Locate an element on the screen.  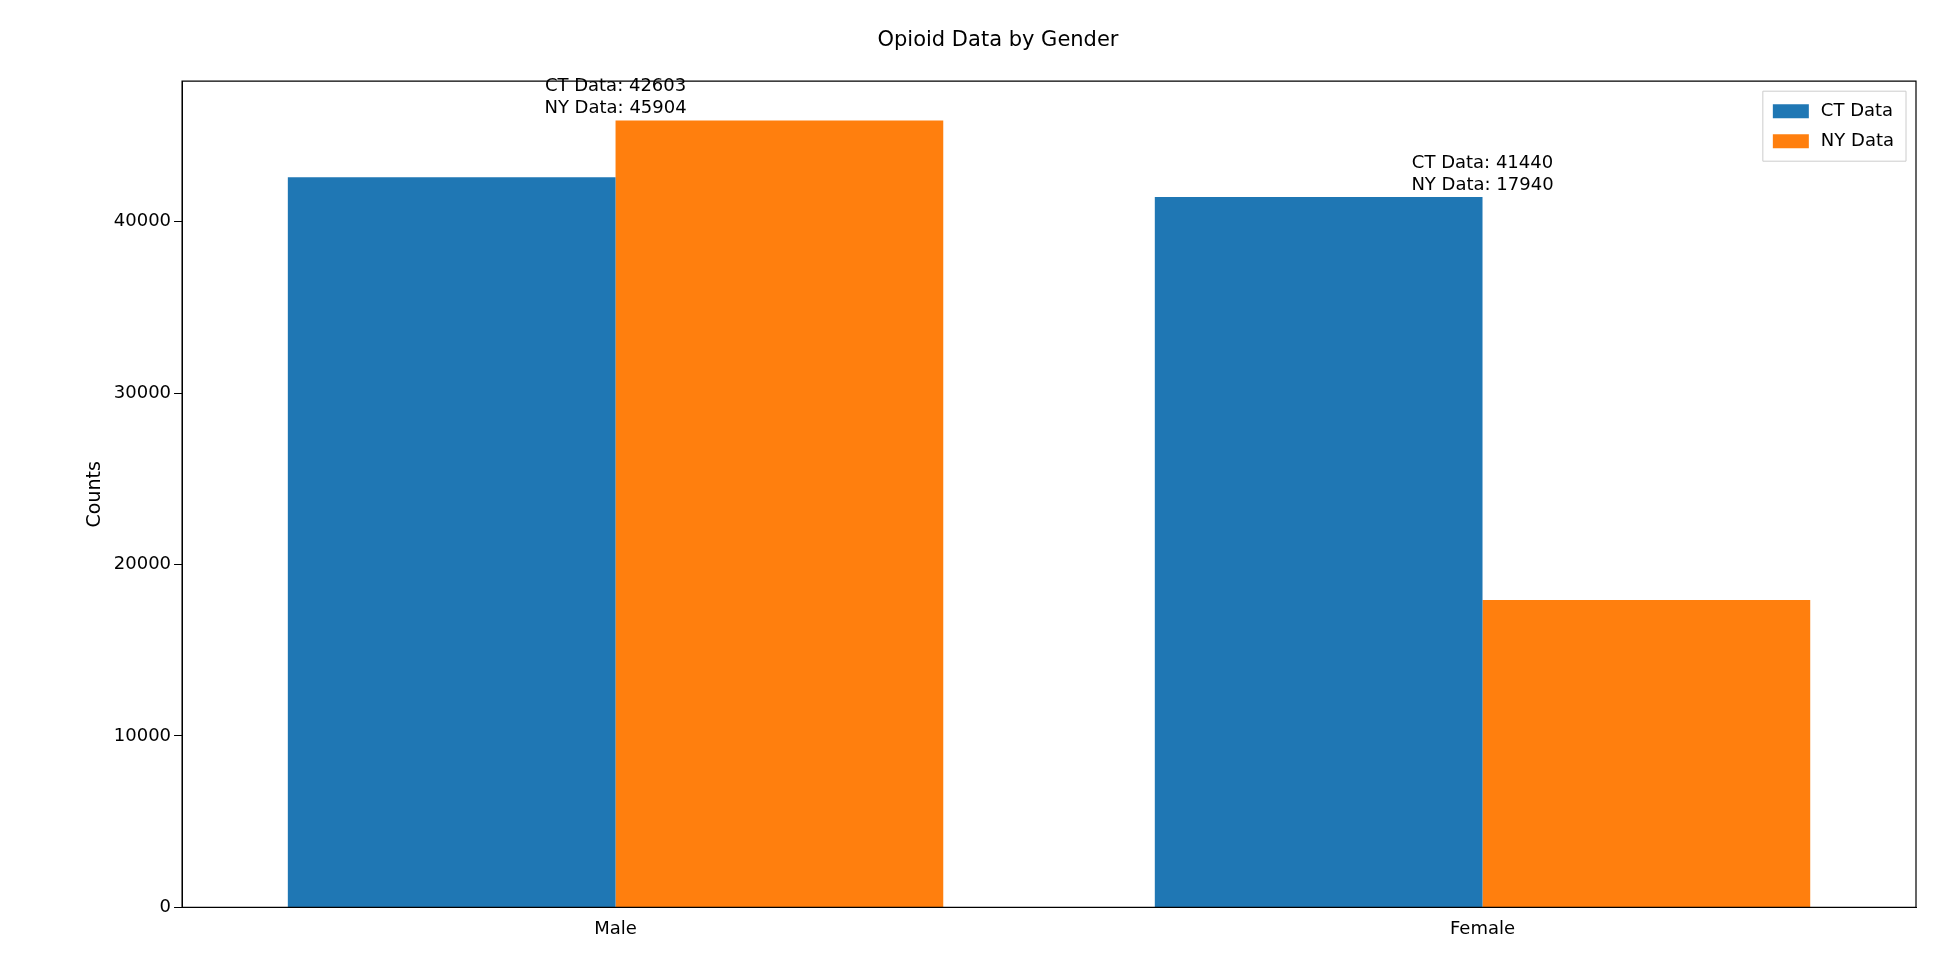
legend-label: NY Data is located at coordinates (1857, 139).